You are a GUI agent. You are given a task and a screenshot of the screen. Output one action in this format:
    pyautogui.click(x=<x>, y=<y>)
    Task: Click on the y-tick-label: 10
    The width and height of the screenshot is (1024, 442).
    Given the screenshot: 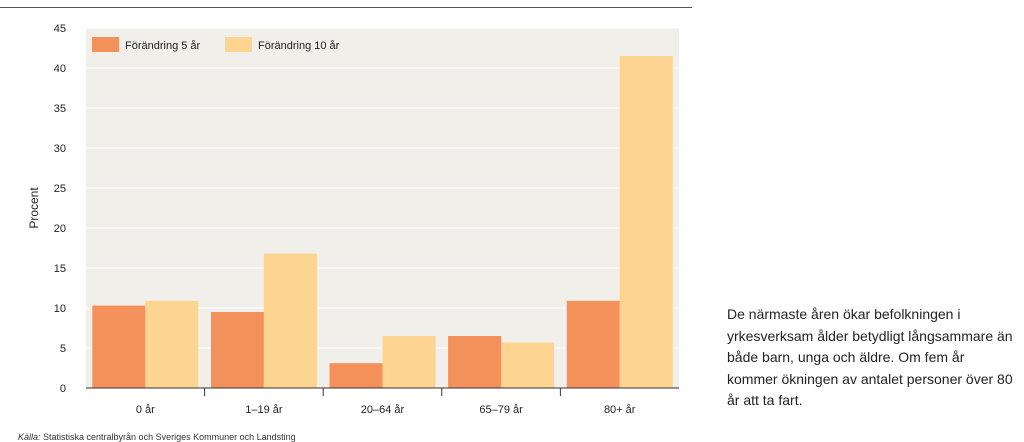 What is the action you would take?
    pyautogui.click(x=60, y=309)
    